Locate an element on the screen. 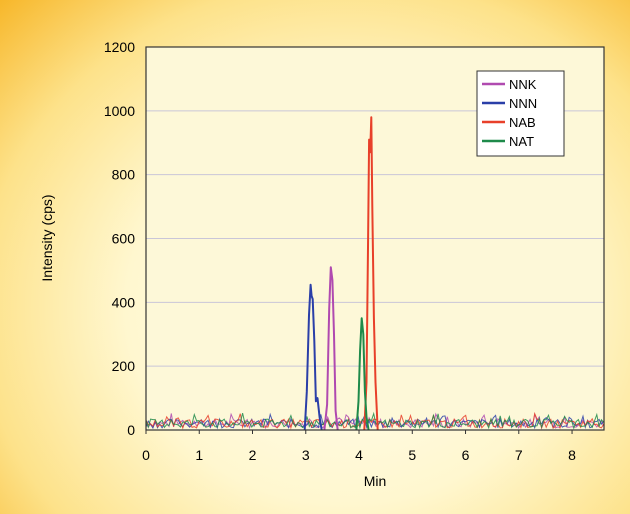 The height and width of the screenshot is (514, 630). x-tick-label: 6 is located at coordinates (466, 455).